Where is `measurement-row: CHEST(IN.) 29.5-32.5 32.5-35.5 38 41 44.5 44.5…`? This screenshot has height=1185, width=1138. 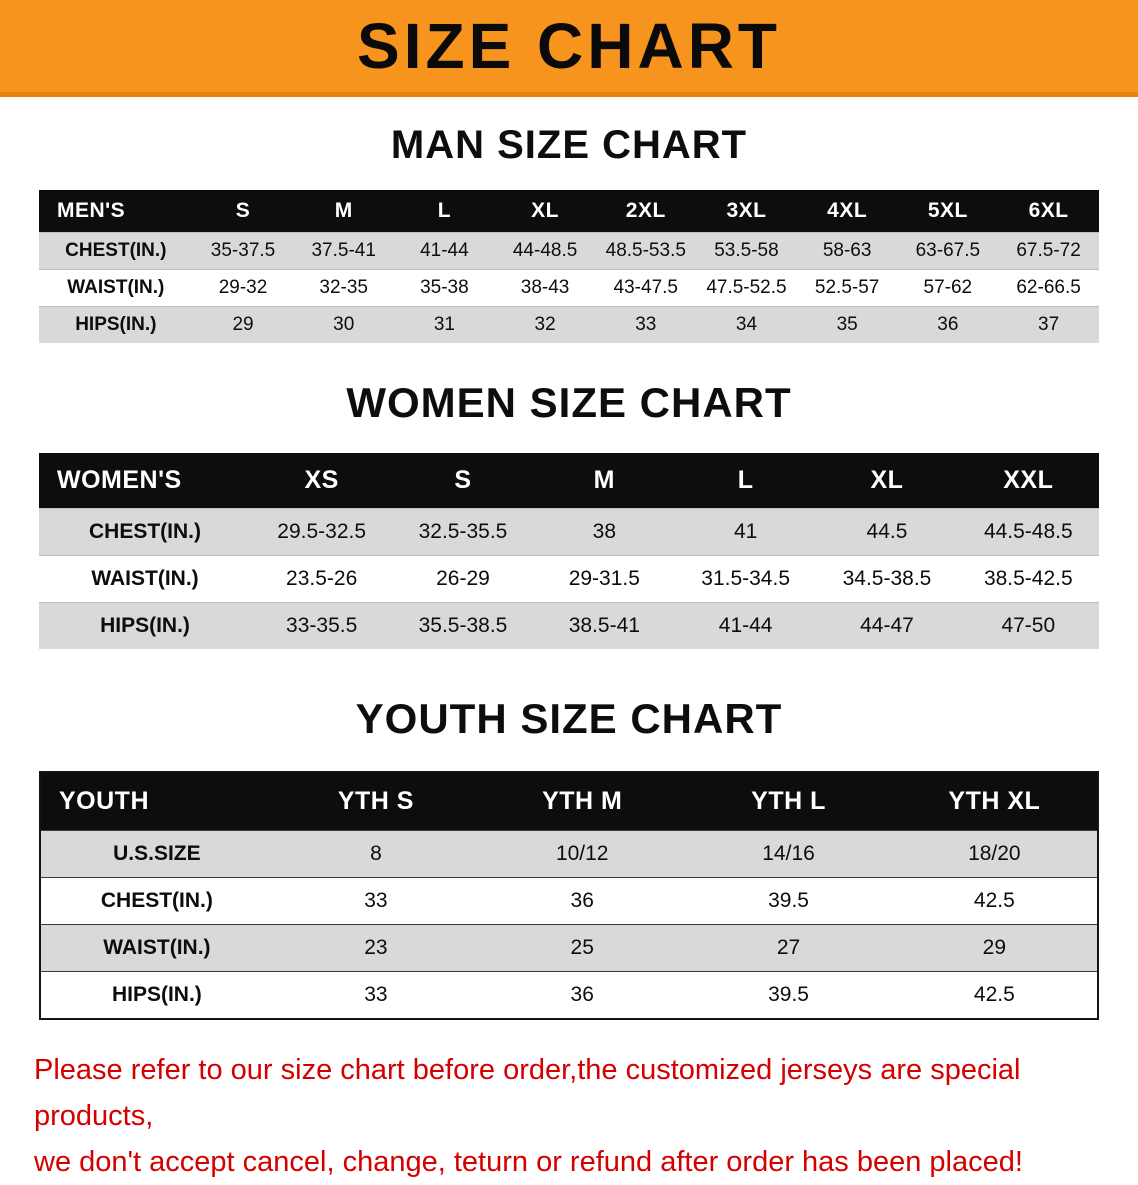
measurement-row: CHEST(IN.) 29.5-32.5 32.5-35.5 38 41 44.5 44.5… is located at coordinates (569, 532).